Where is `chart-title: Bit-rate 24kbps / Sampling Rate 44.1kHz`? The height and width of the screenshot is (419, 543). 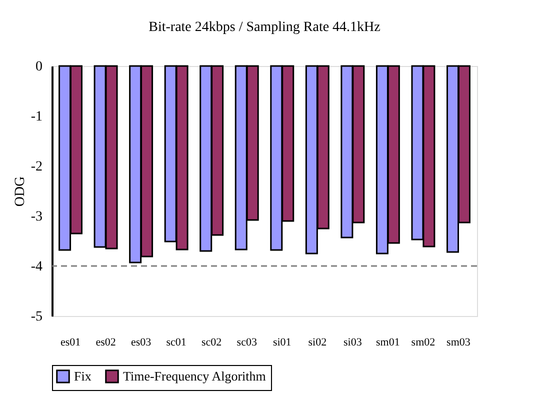
chart-title: Bit-rate 24kbps / Sampling Rate 44.1kHz is located at coordinates (264, 27).